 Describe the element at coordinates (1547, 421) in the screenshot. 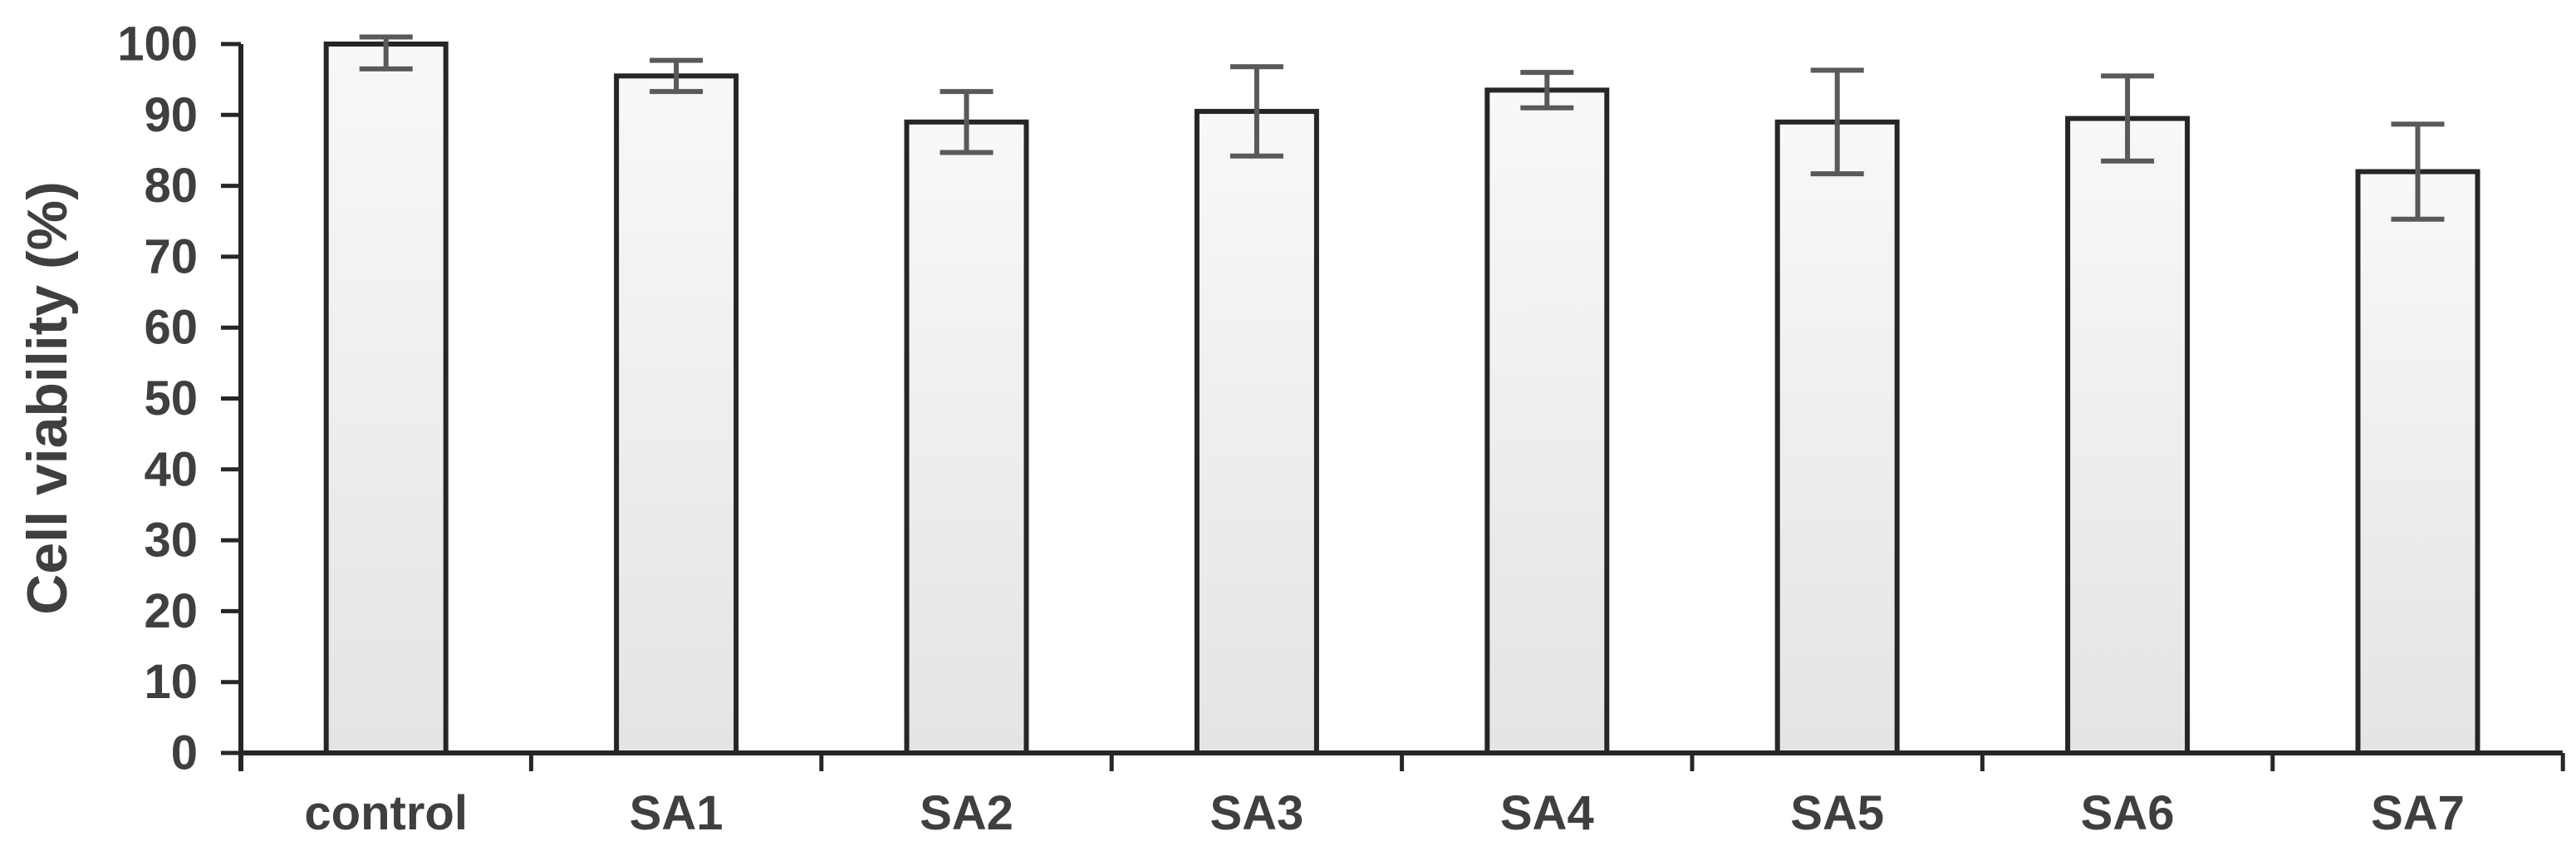

I see `bar-SA4` at that location.